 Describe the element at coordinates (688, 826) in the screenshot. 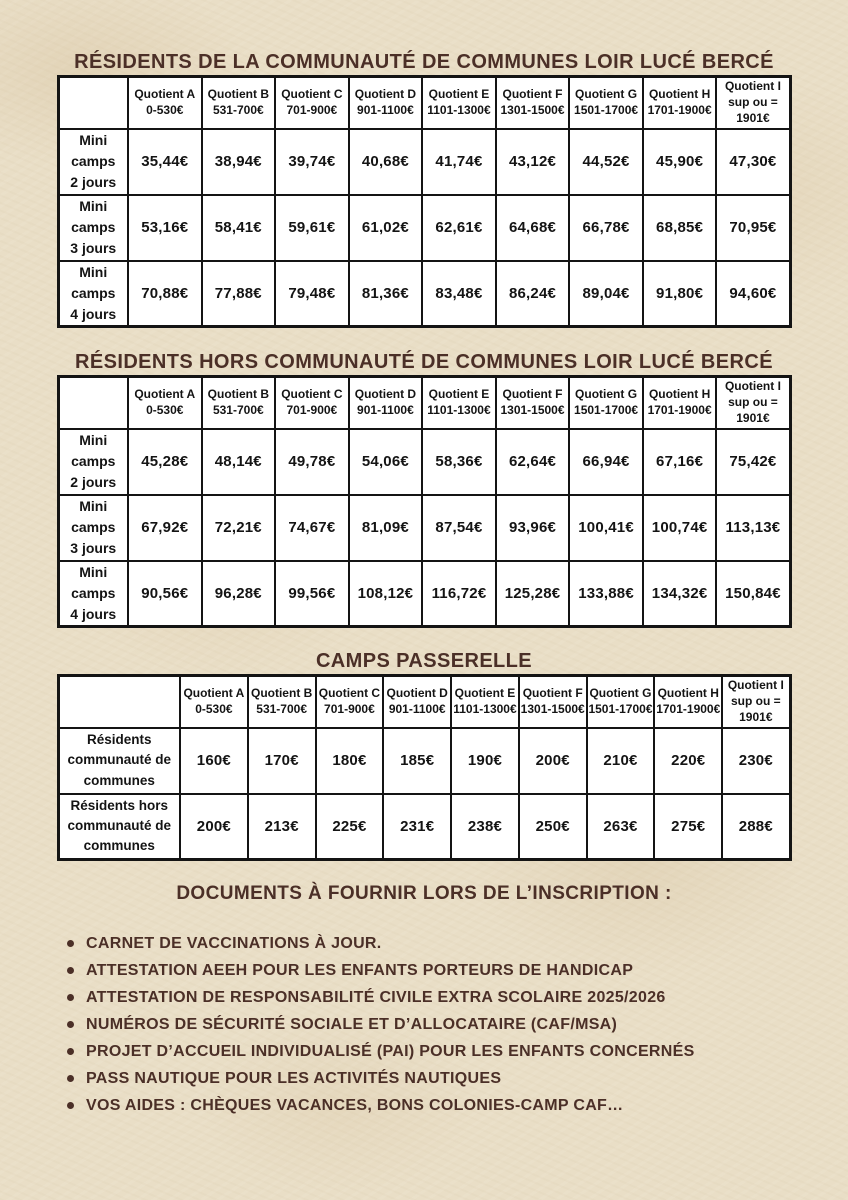

I see `price-cell: 275€` at that location.